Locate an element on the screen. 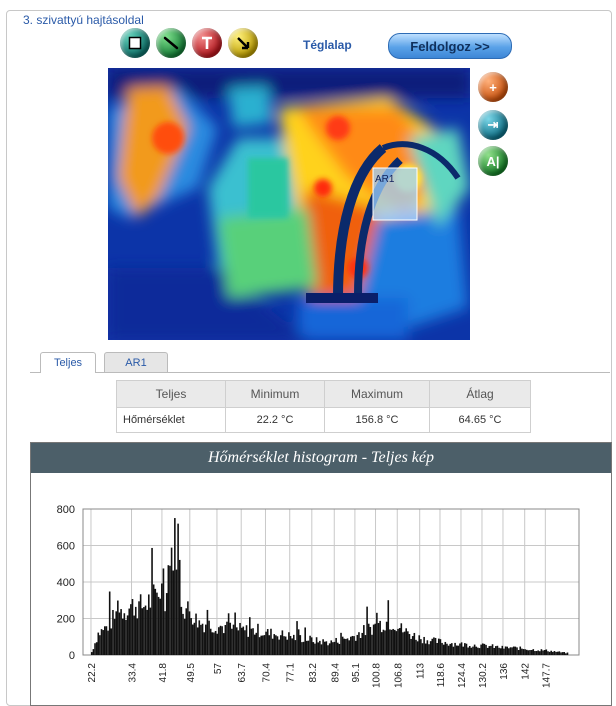 The image size is (616, 706). x-tick-label: 33.4 is located at coordinates (133, 673).